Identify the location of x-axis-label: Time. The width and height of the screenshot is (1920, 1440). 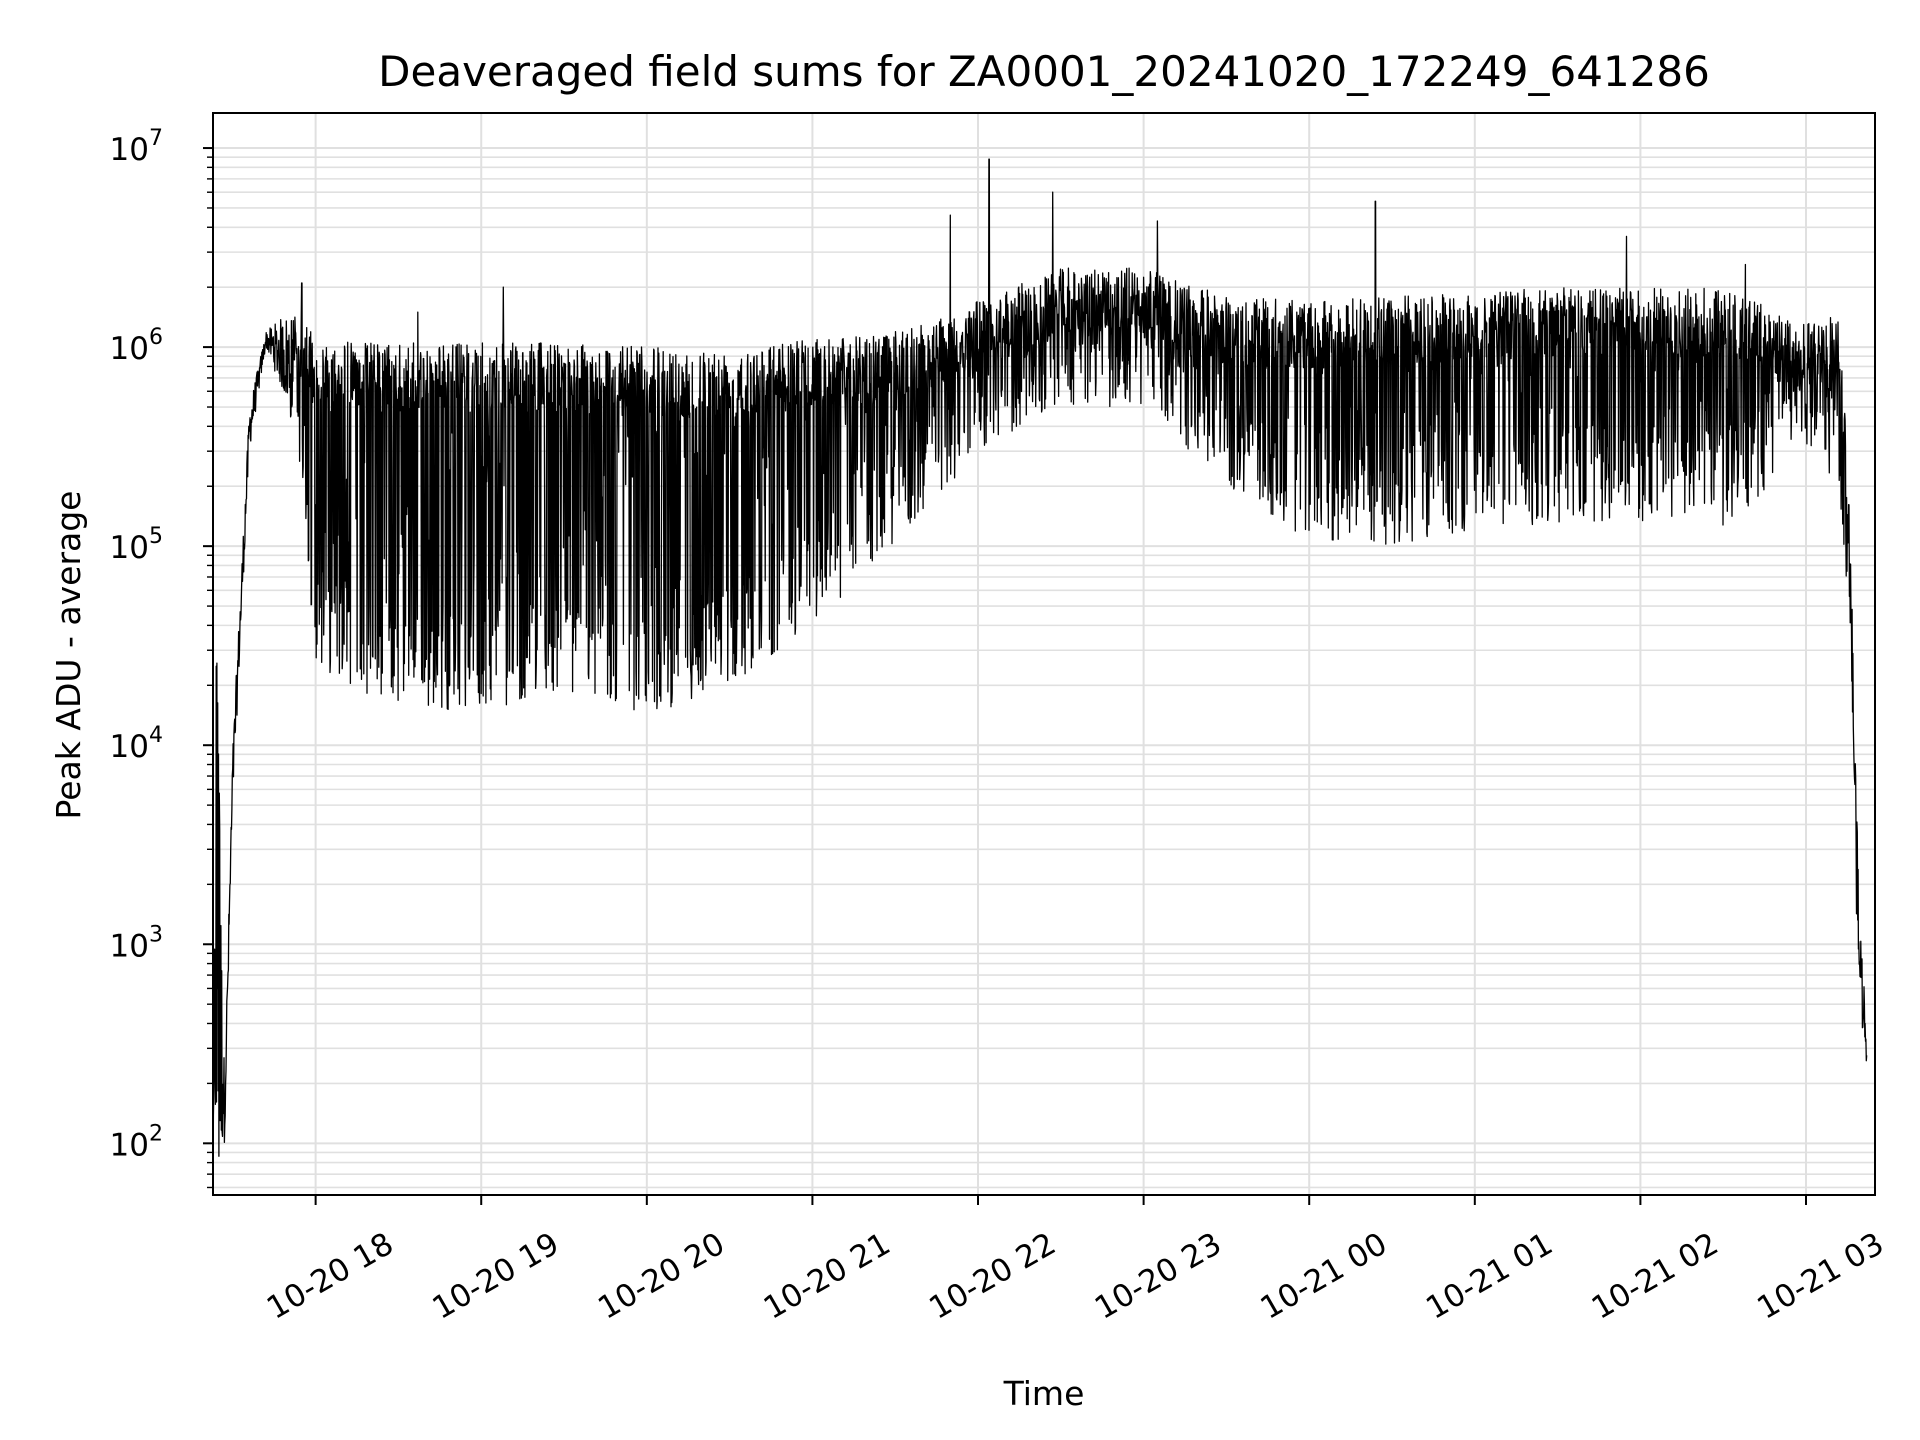
(1044, 1393).